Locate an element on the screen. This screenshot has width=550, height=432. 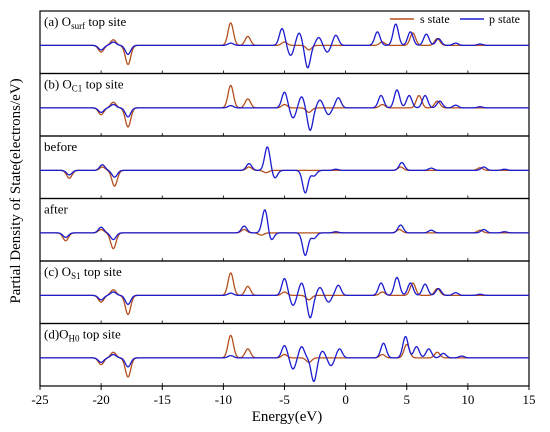
legend: s state p state is located at coordinates (455, 19).